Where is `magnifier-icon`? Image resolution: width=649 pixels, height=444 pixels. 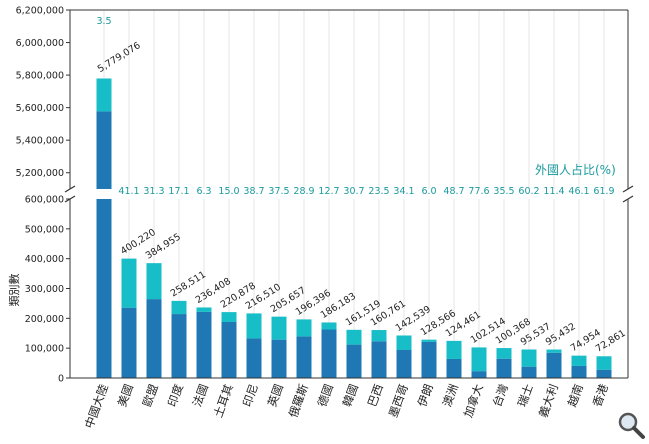 magnifier-icon is located at coordinates (631, 425).